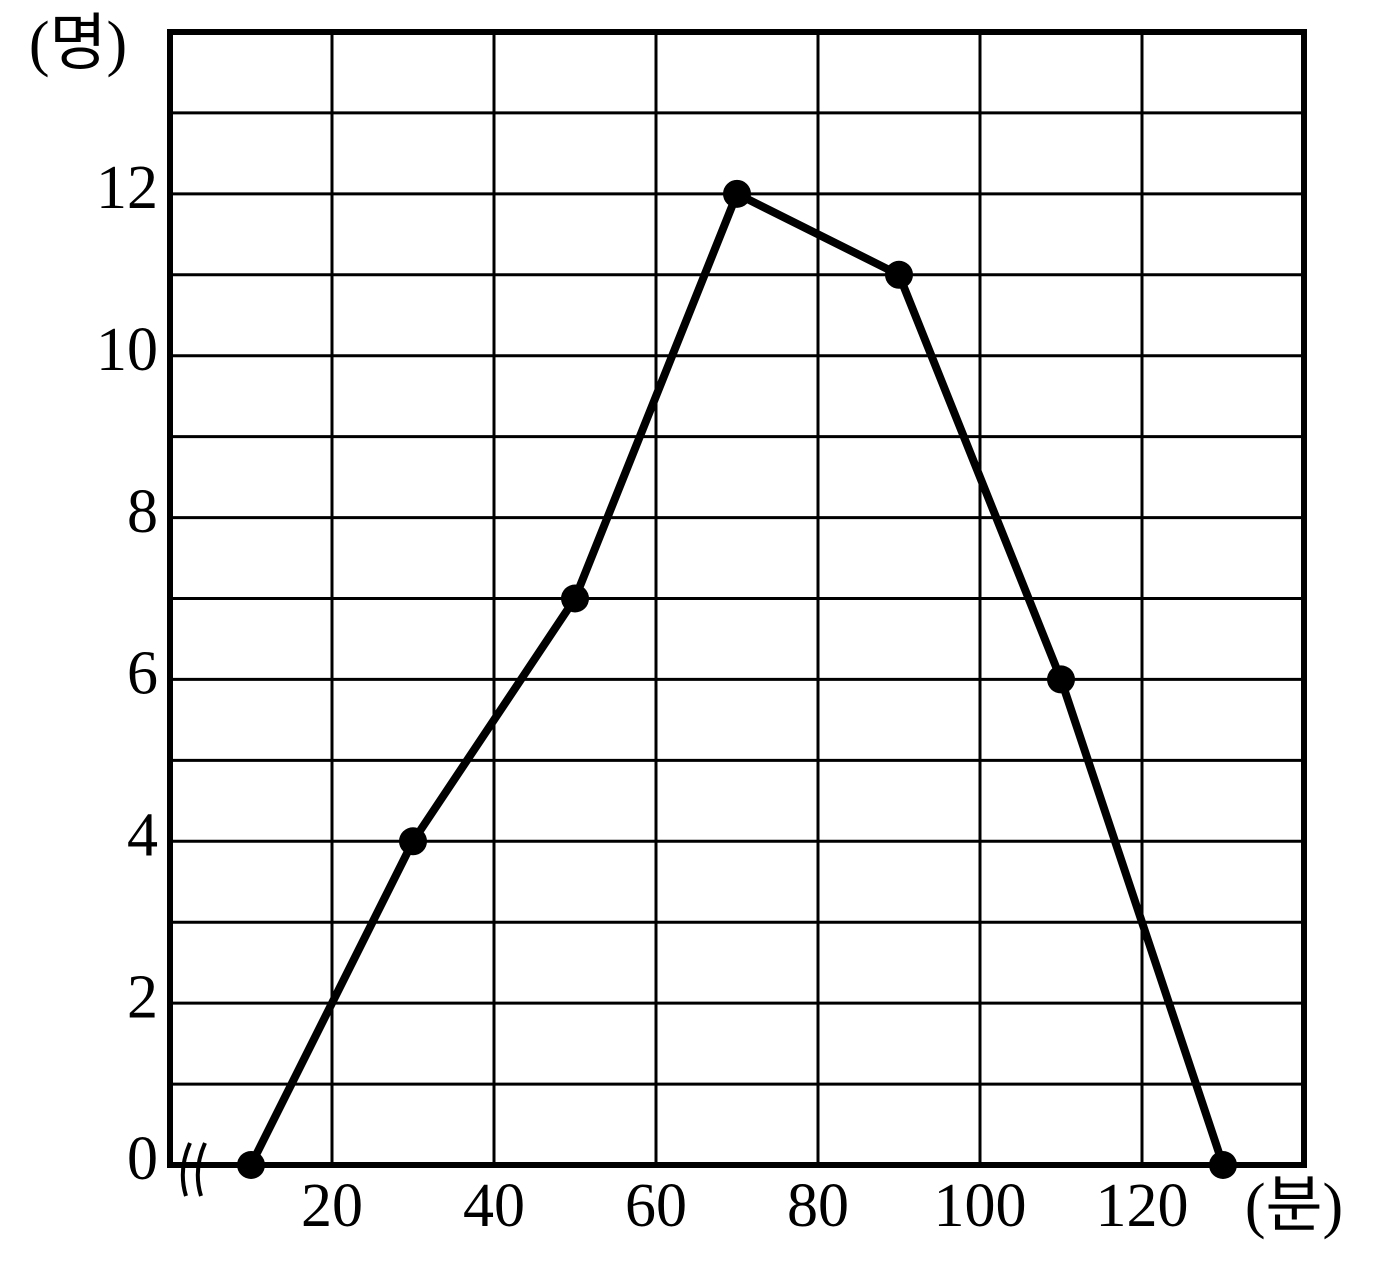 Image resolution: width=1376 pixels, height=1268 pixels. What do you see at coordinates (332, 1206) in the screenshot?
I see `x-tick-label: 20` at bounding box center [332, 1206].